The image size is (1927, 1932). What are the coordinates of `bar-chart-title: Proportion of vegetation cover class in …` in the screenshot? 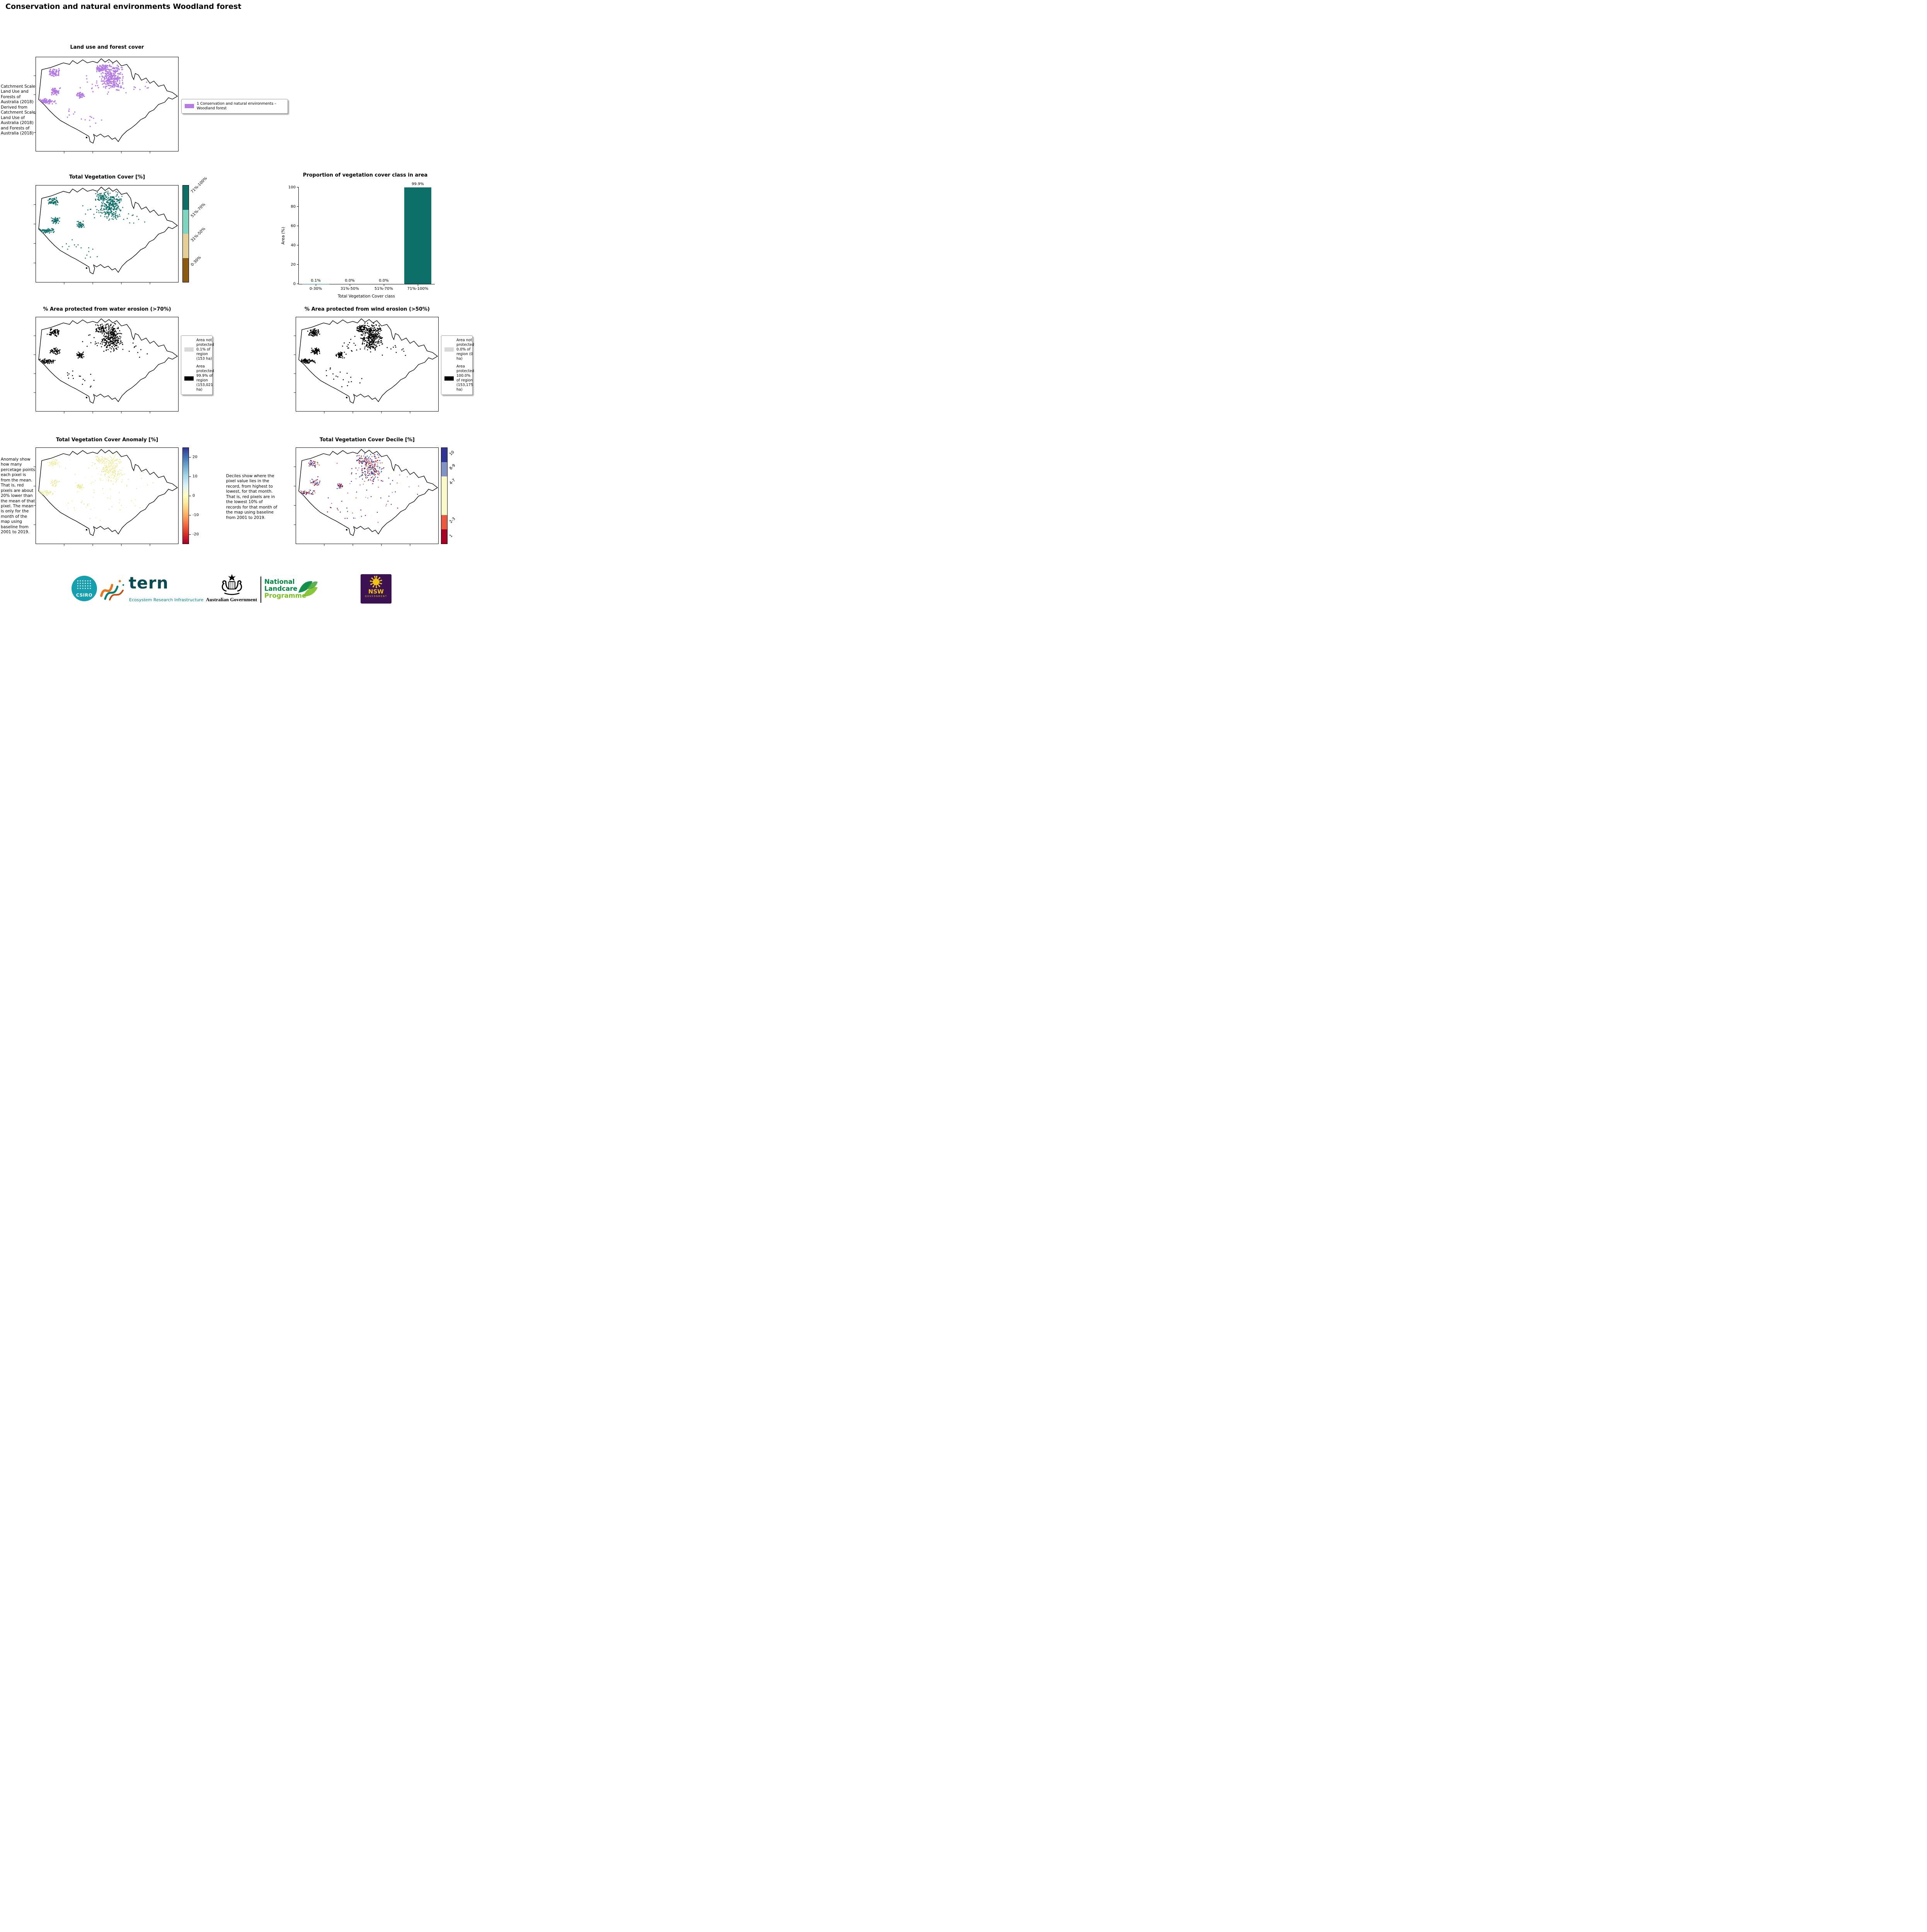 It's located at (365, 175).